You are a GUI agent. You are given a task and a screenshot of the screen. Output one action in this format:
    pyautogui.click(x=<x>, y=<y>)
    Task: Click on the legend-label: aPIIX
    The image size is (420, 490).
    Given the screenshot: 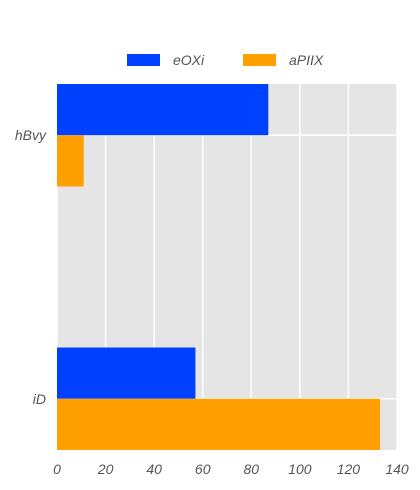 What is the action you would take?
    pyautogui.click(x=306, y=60)
    